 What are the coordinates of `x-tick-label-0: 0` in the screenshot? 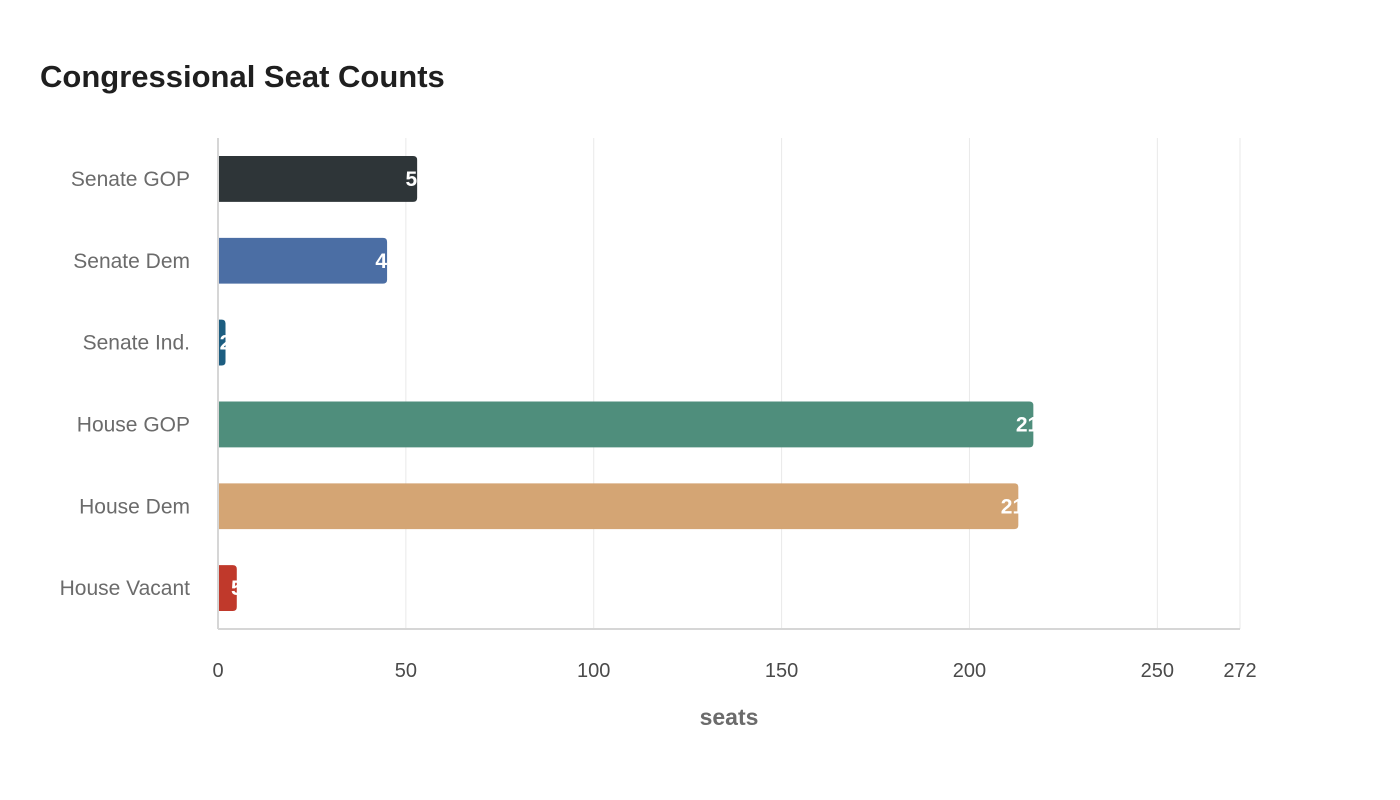 It's located at (217, 671).